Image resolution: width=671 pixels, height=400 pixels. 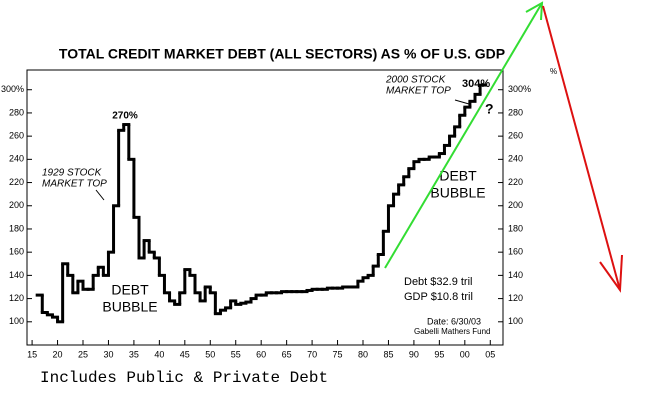 What do you see at coordinates (438, 282) in the screenshot?
I see `annotation: Debt $32.9 tril` at bounding box center [438, 282].